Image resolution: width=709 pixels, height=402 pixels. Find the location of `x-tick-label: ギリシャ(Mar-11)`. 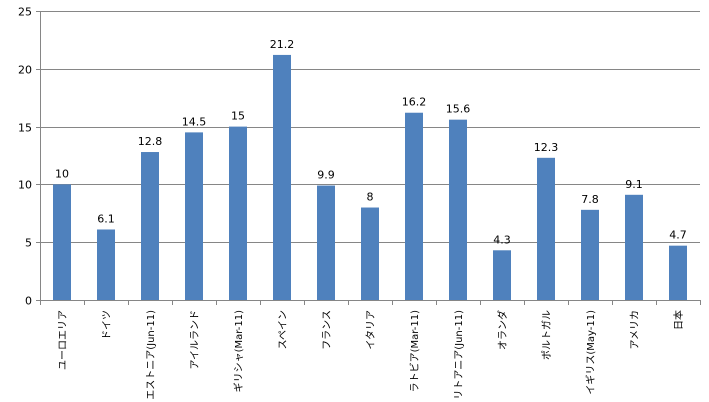

x-tick-label: ギリシャ(Mar-11) is located at coordinates (239, 351).